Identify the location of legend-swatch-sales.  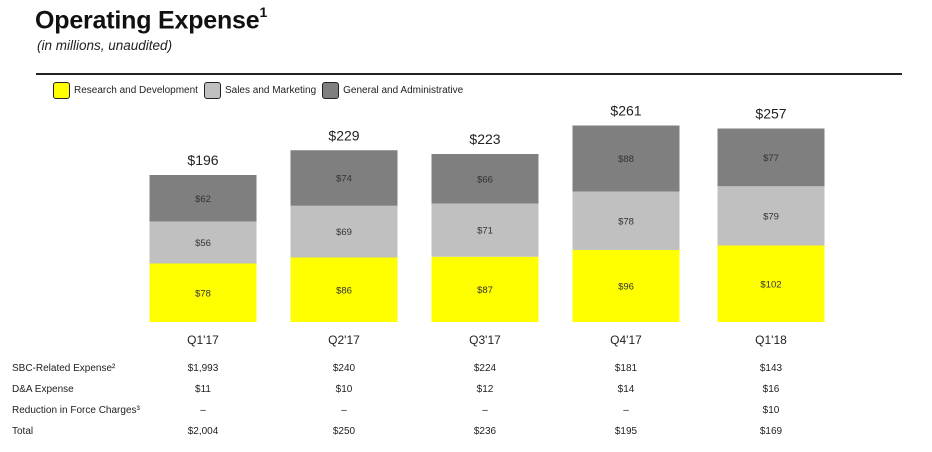
(212, 90).